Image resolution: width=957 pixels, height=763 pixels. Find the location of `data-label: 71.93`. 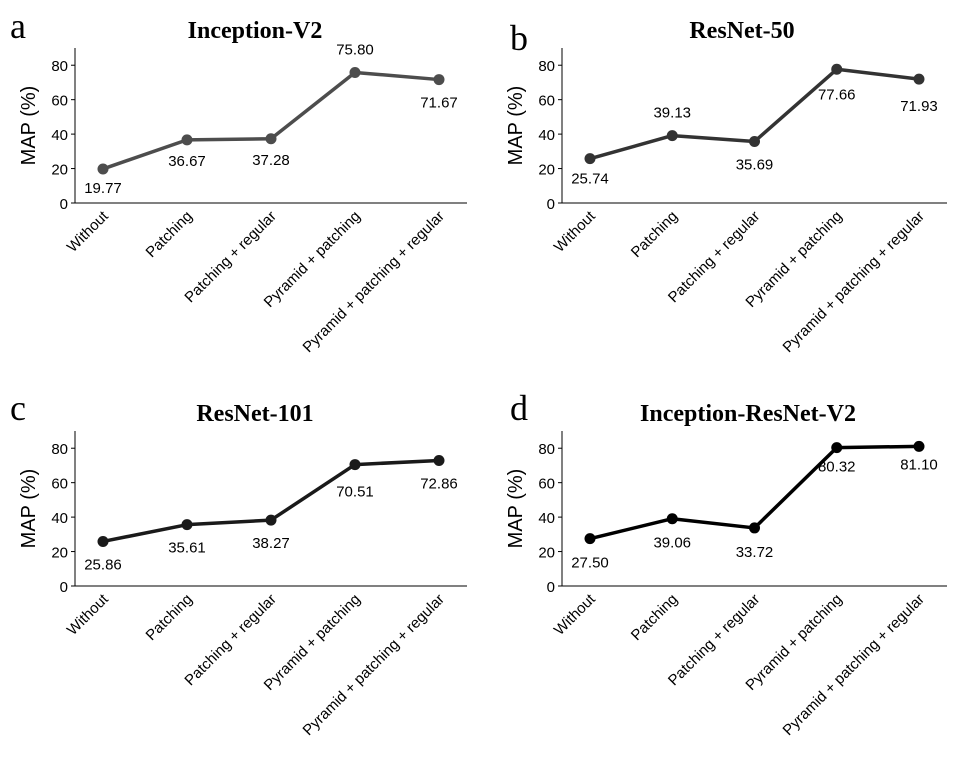

data-label: 71.93 is located at coordinates (919, 106).